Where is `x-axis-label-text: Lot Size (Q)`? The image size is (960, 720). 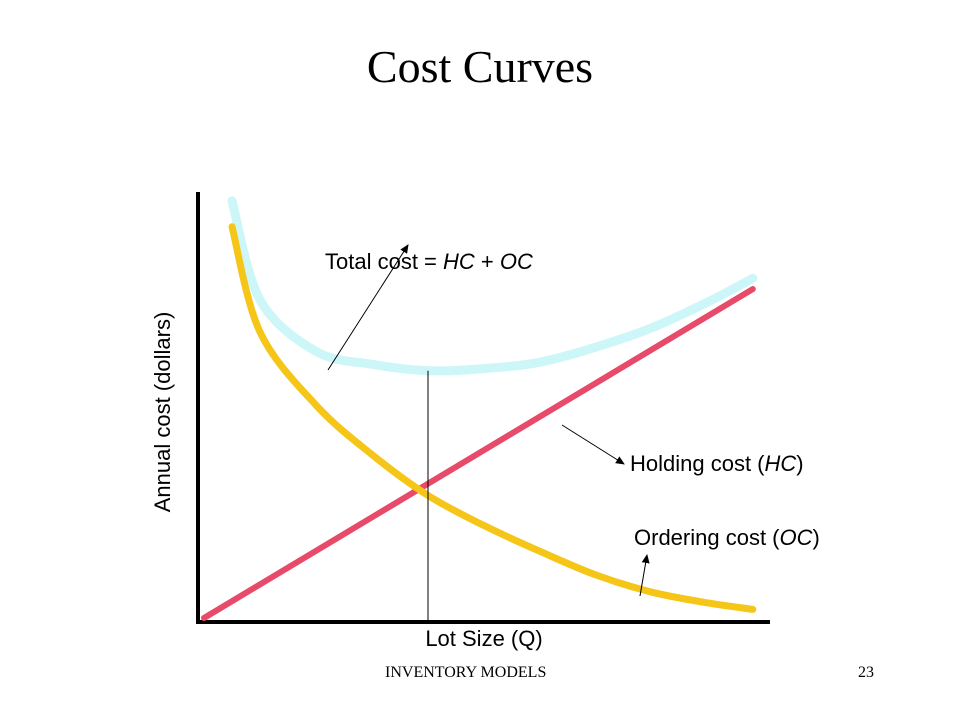 x-axis-label-text: Lot Size (Q) is located at coordinates (483, 638).